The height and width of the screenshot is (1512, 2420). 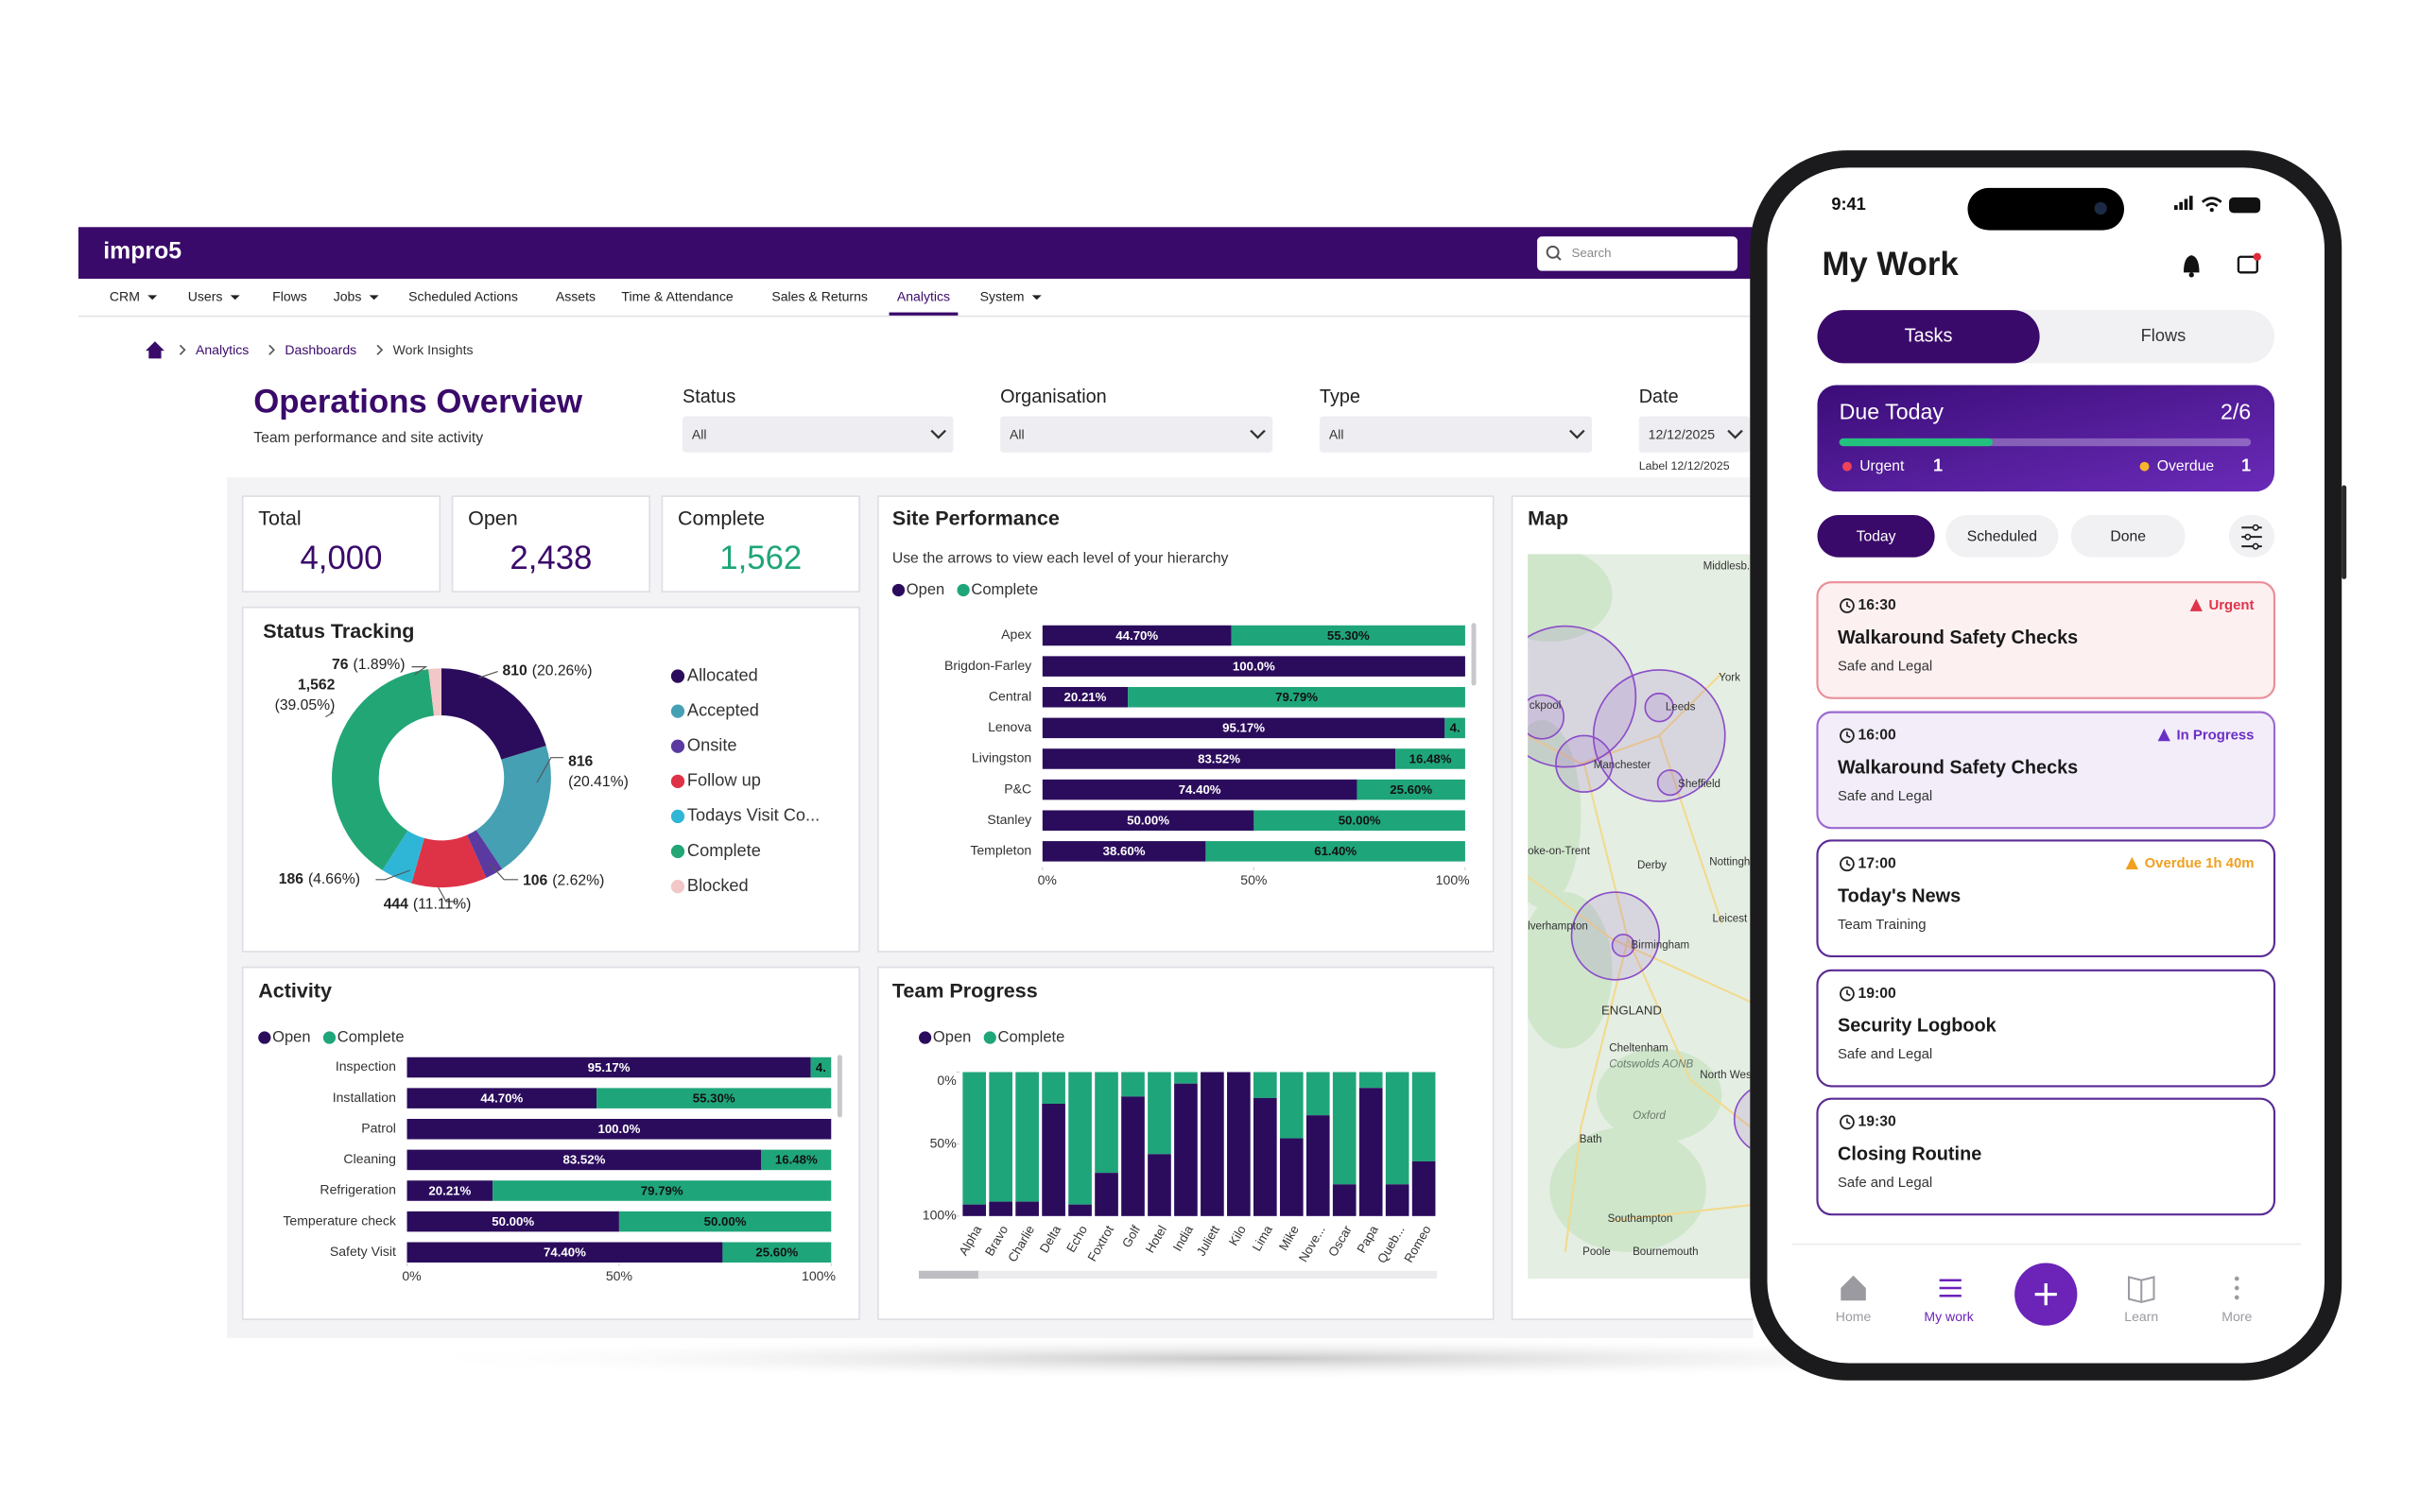 What do you see at coordinates (2164, 335) in the screenshot?
I see `tab: Flows` at bounding box center [2164, 335].